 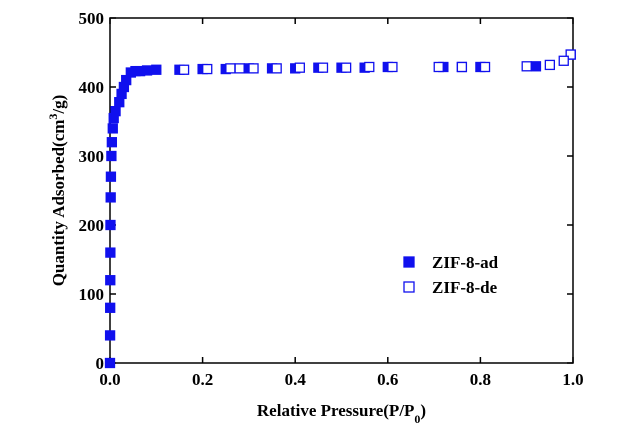 What do you see at coordinates (417, 419) in the screenshot?
I see `axis-title-part: 0` at bounding box center [417, 419].